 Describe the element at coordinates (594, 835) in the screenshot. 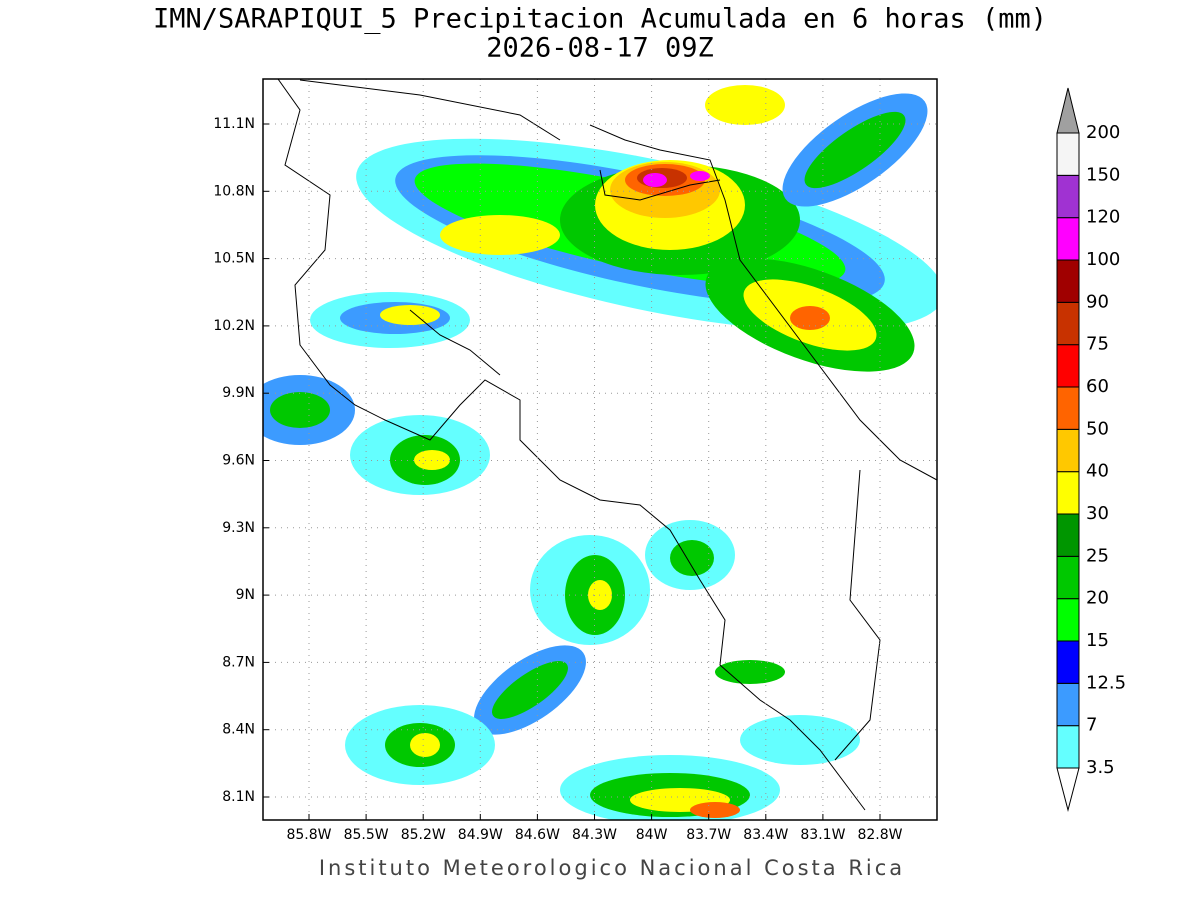

I see `lon-label: 84.3W` at that location.